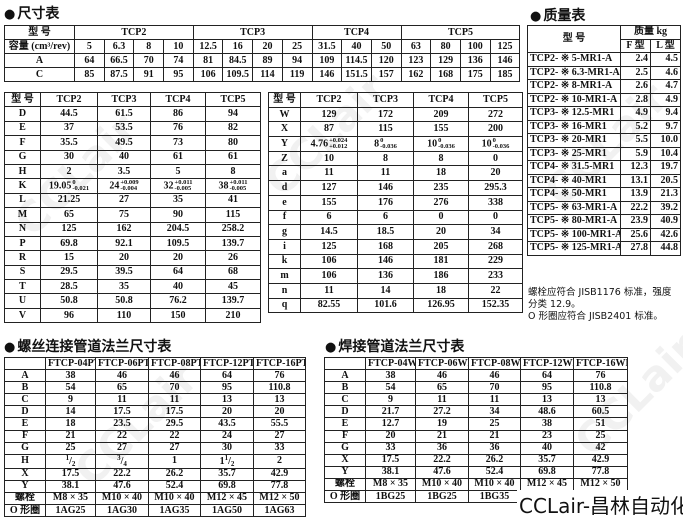 This screenshot has width=683, height=524. Describe the element at coordinates (122, 400) in the screenshot. I see `table-cell: 11` at that location.